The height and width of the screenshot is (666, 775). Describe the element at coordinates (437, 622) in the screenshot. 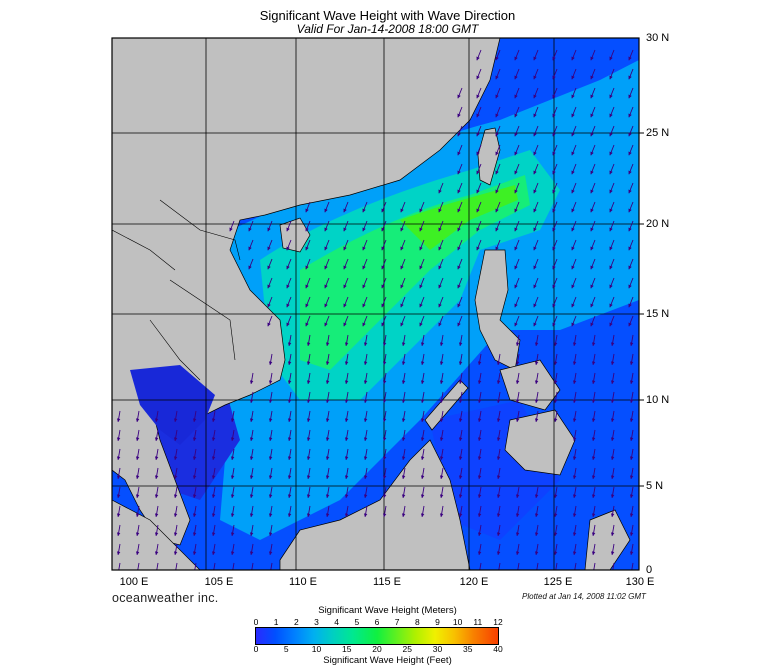

I see `colorbar-tick-meters: 9` at that location.